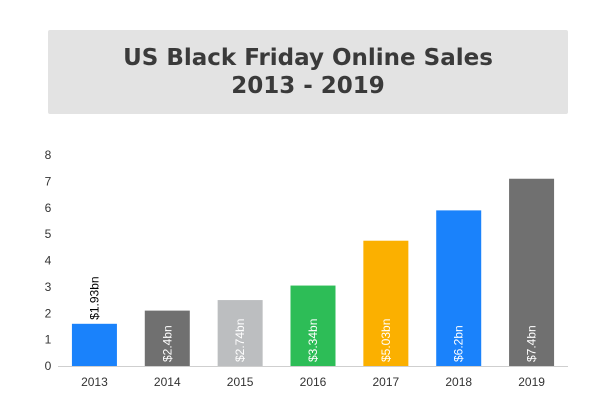 This screenshot has width=592, height=412. I want to click on data-label-2018: $6.2bn, so click(459, 343).